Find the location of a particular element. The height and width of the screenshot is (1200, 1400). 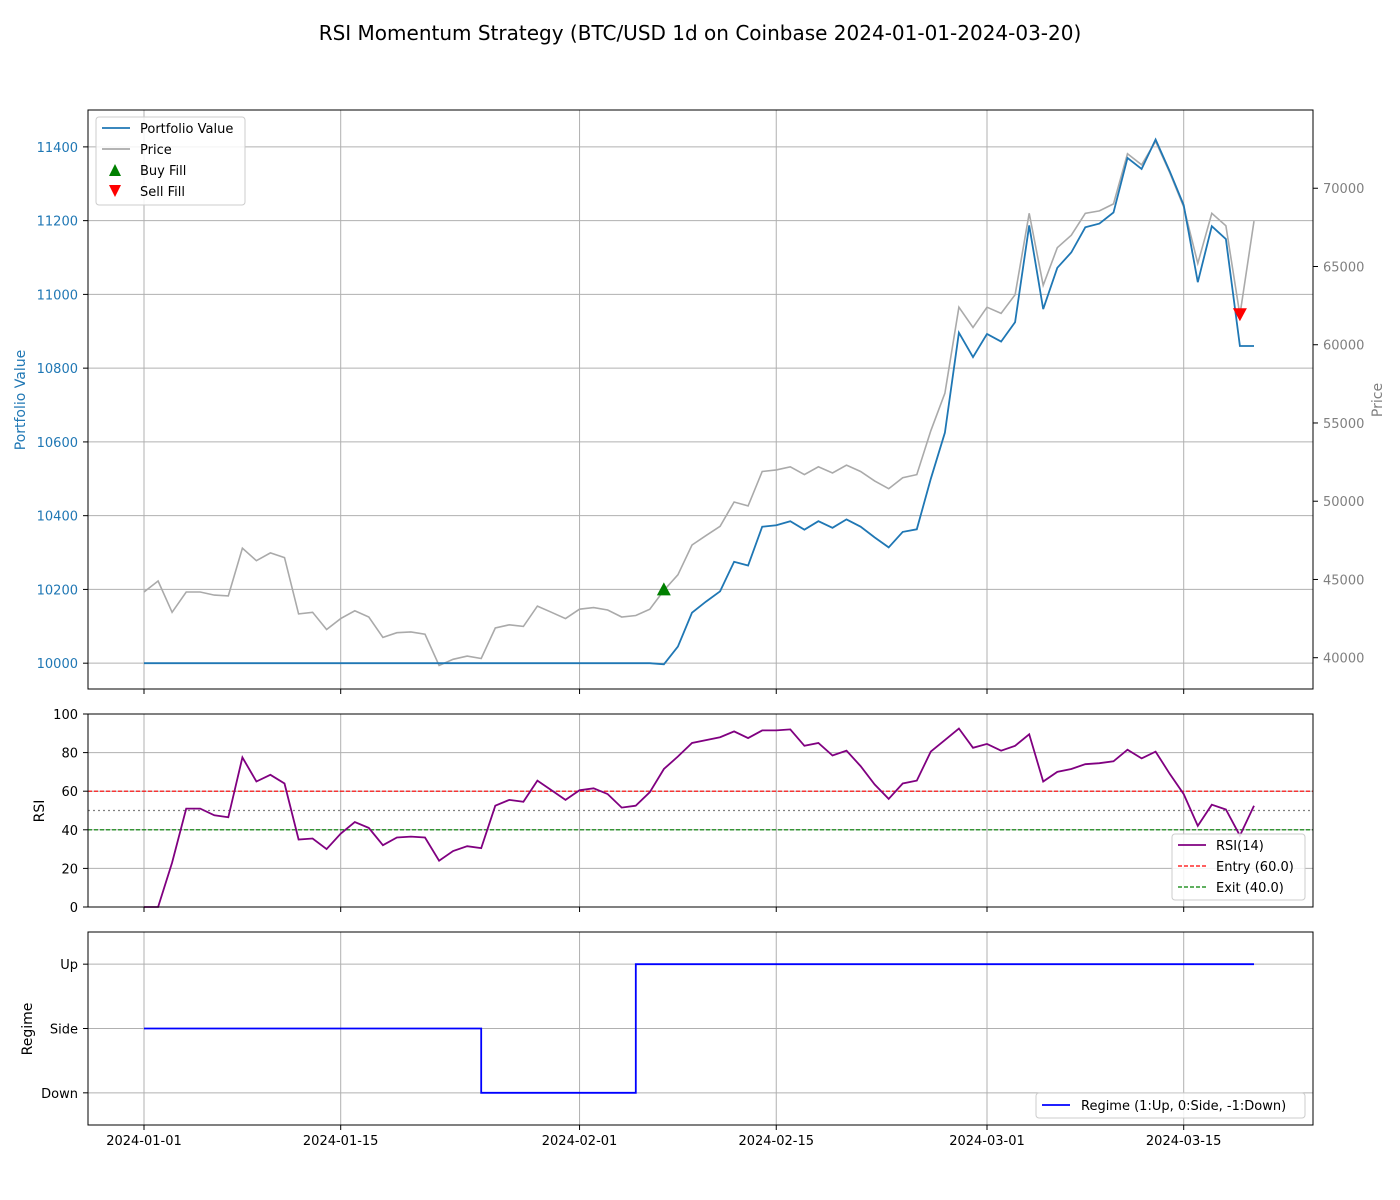

regime-panel-ylabel: Regime is located at coordinates (28, 1029).